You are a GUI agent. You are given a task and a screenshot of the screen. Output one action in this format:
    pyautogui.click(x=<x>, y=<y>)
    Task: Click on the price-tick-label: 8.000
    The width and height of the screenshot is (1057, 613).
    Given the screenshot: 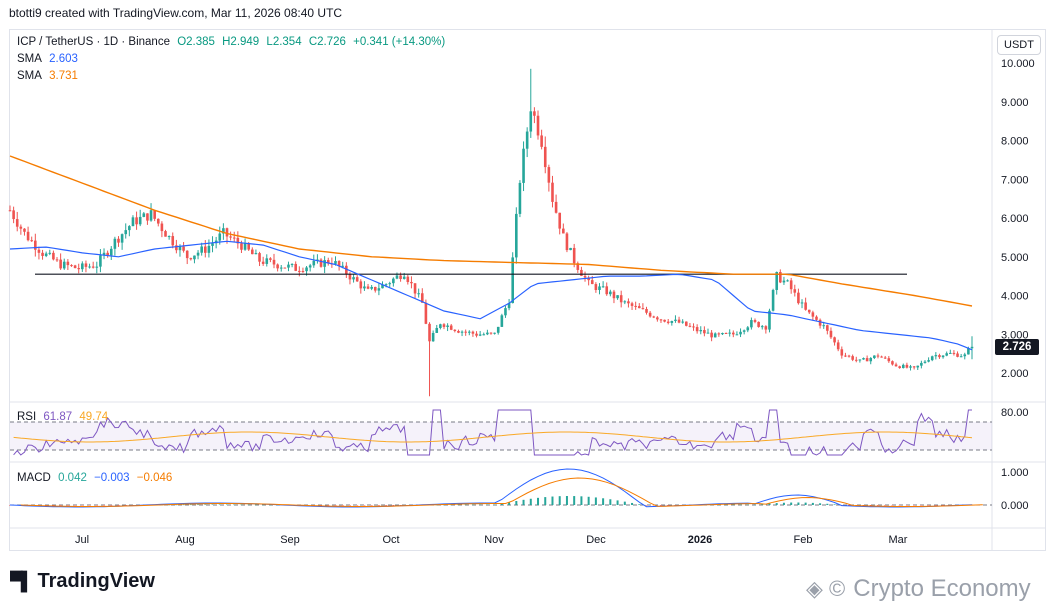 What is the action you would take?
    pyautogui.click(x=1015, y=142)
    